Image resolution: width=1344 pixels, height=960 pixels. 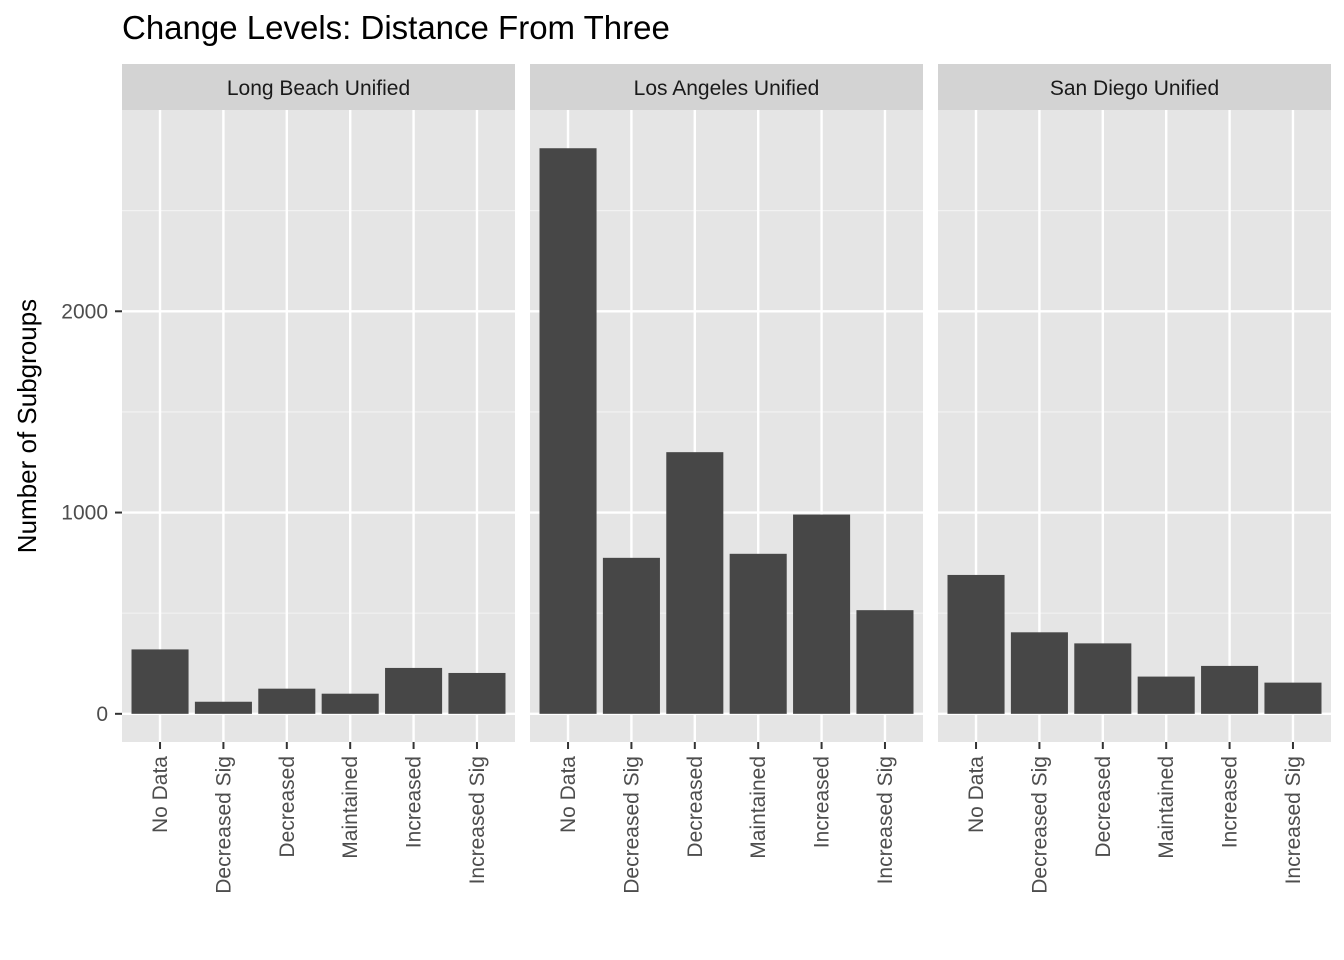 What do you see at coordinates (84, 513) in the screenshot?
I see `y-tick-label: 1000` at bounding box center [84, 513].